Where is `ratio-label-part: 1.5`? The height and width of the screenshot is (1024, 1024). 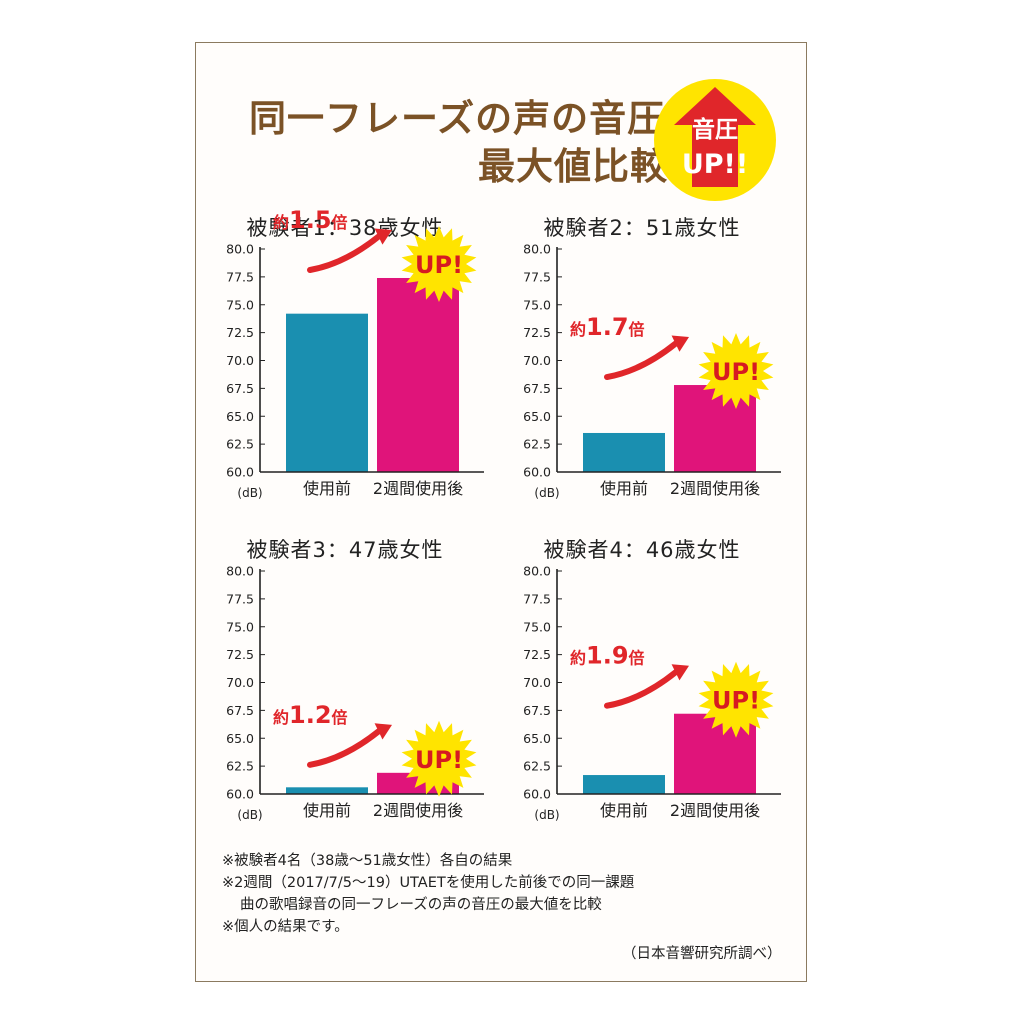
ratio-label-part: 1.5 is located at coordinates (310, 220).